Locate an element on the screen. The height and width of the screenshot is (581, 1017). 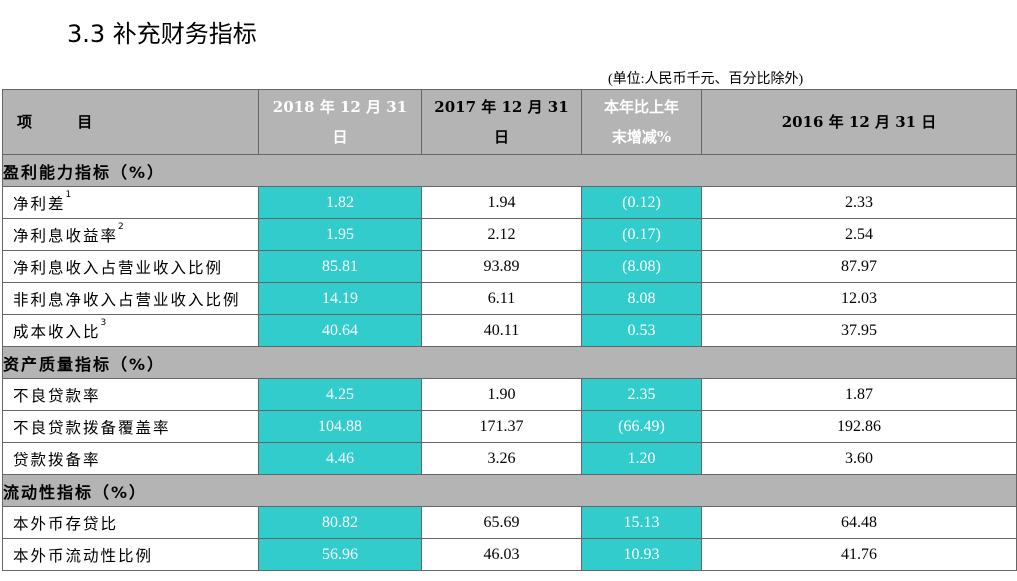
row-label-cell: 净利息收入占营业收入比例 is located at coordinates (130, 266).